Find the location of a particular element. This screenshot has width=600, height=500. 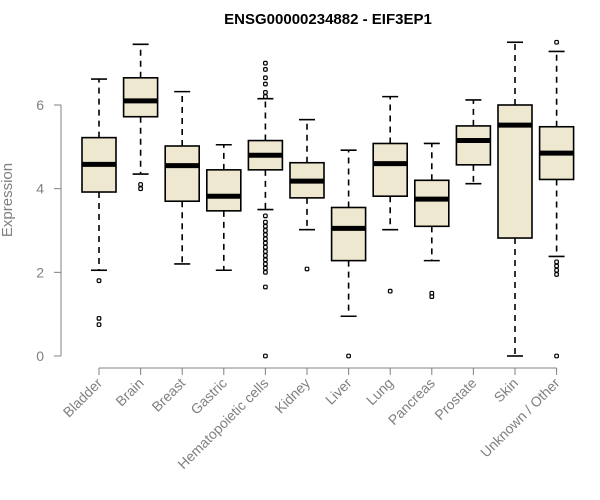

box-group-skin is located at coordinates (515, 199).